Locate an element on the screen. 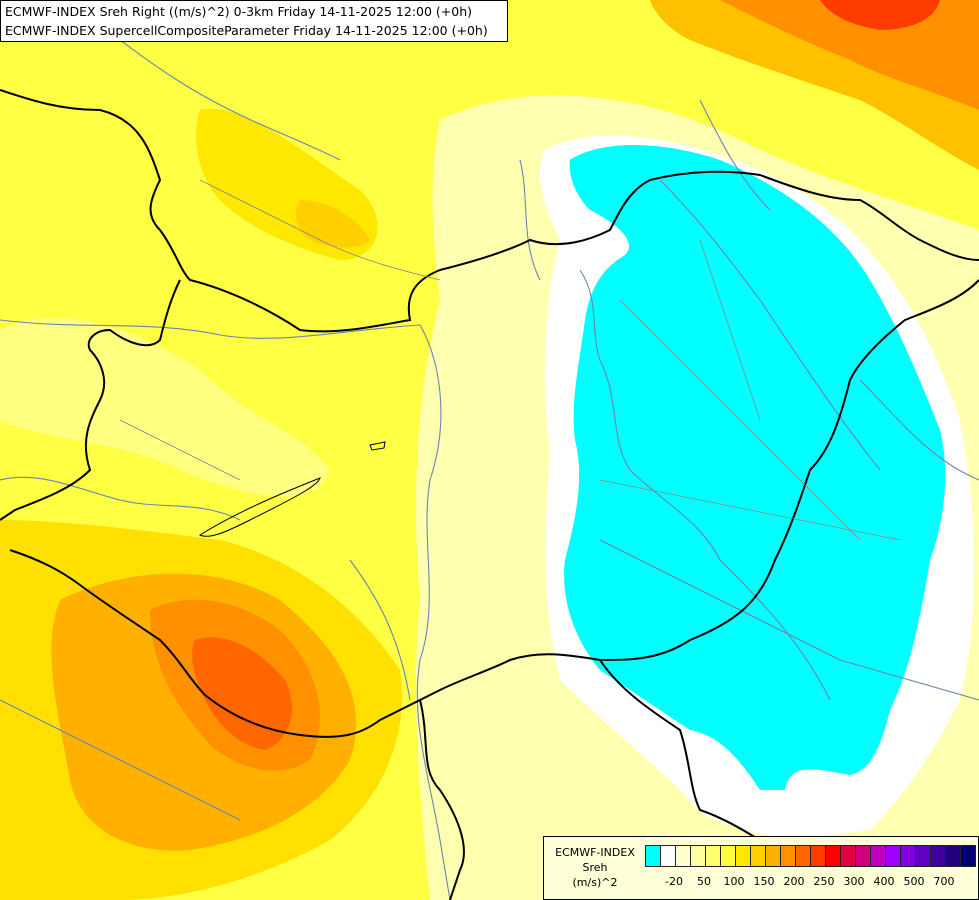 Image resolution: width=979 pixels, height=900 pixels. sreh-zone-light-west is located at coordinates (165, 407).